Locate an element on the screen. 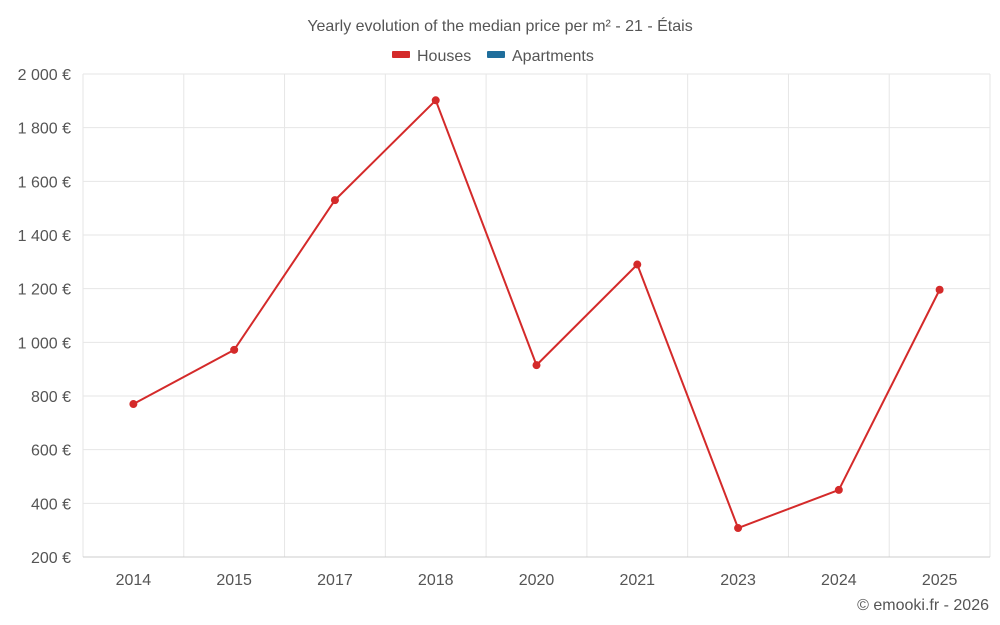 This screenshot has width=1000, height=625. y-tick-label: 1 600 € is located at coordinates (44, 182).